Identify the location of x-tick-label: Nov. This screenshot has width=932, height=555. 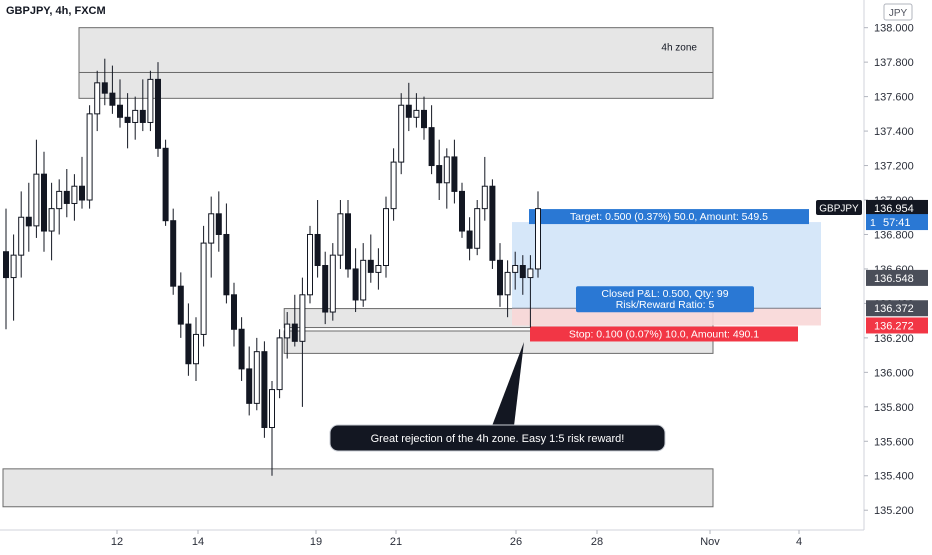
(710, 542).